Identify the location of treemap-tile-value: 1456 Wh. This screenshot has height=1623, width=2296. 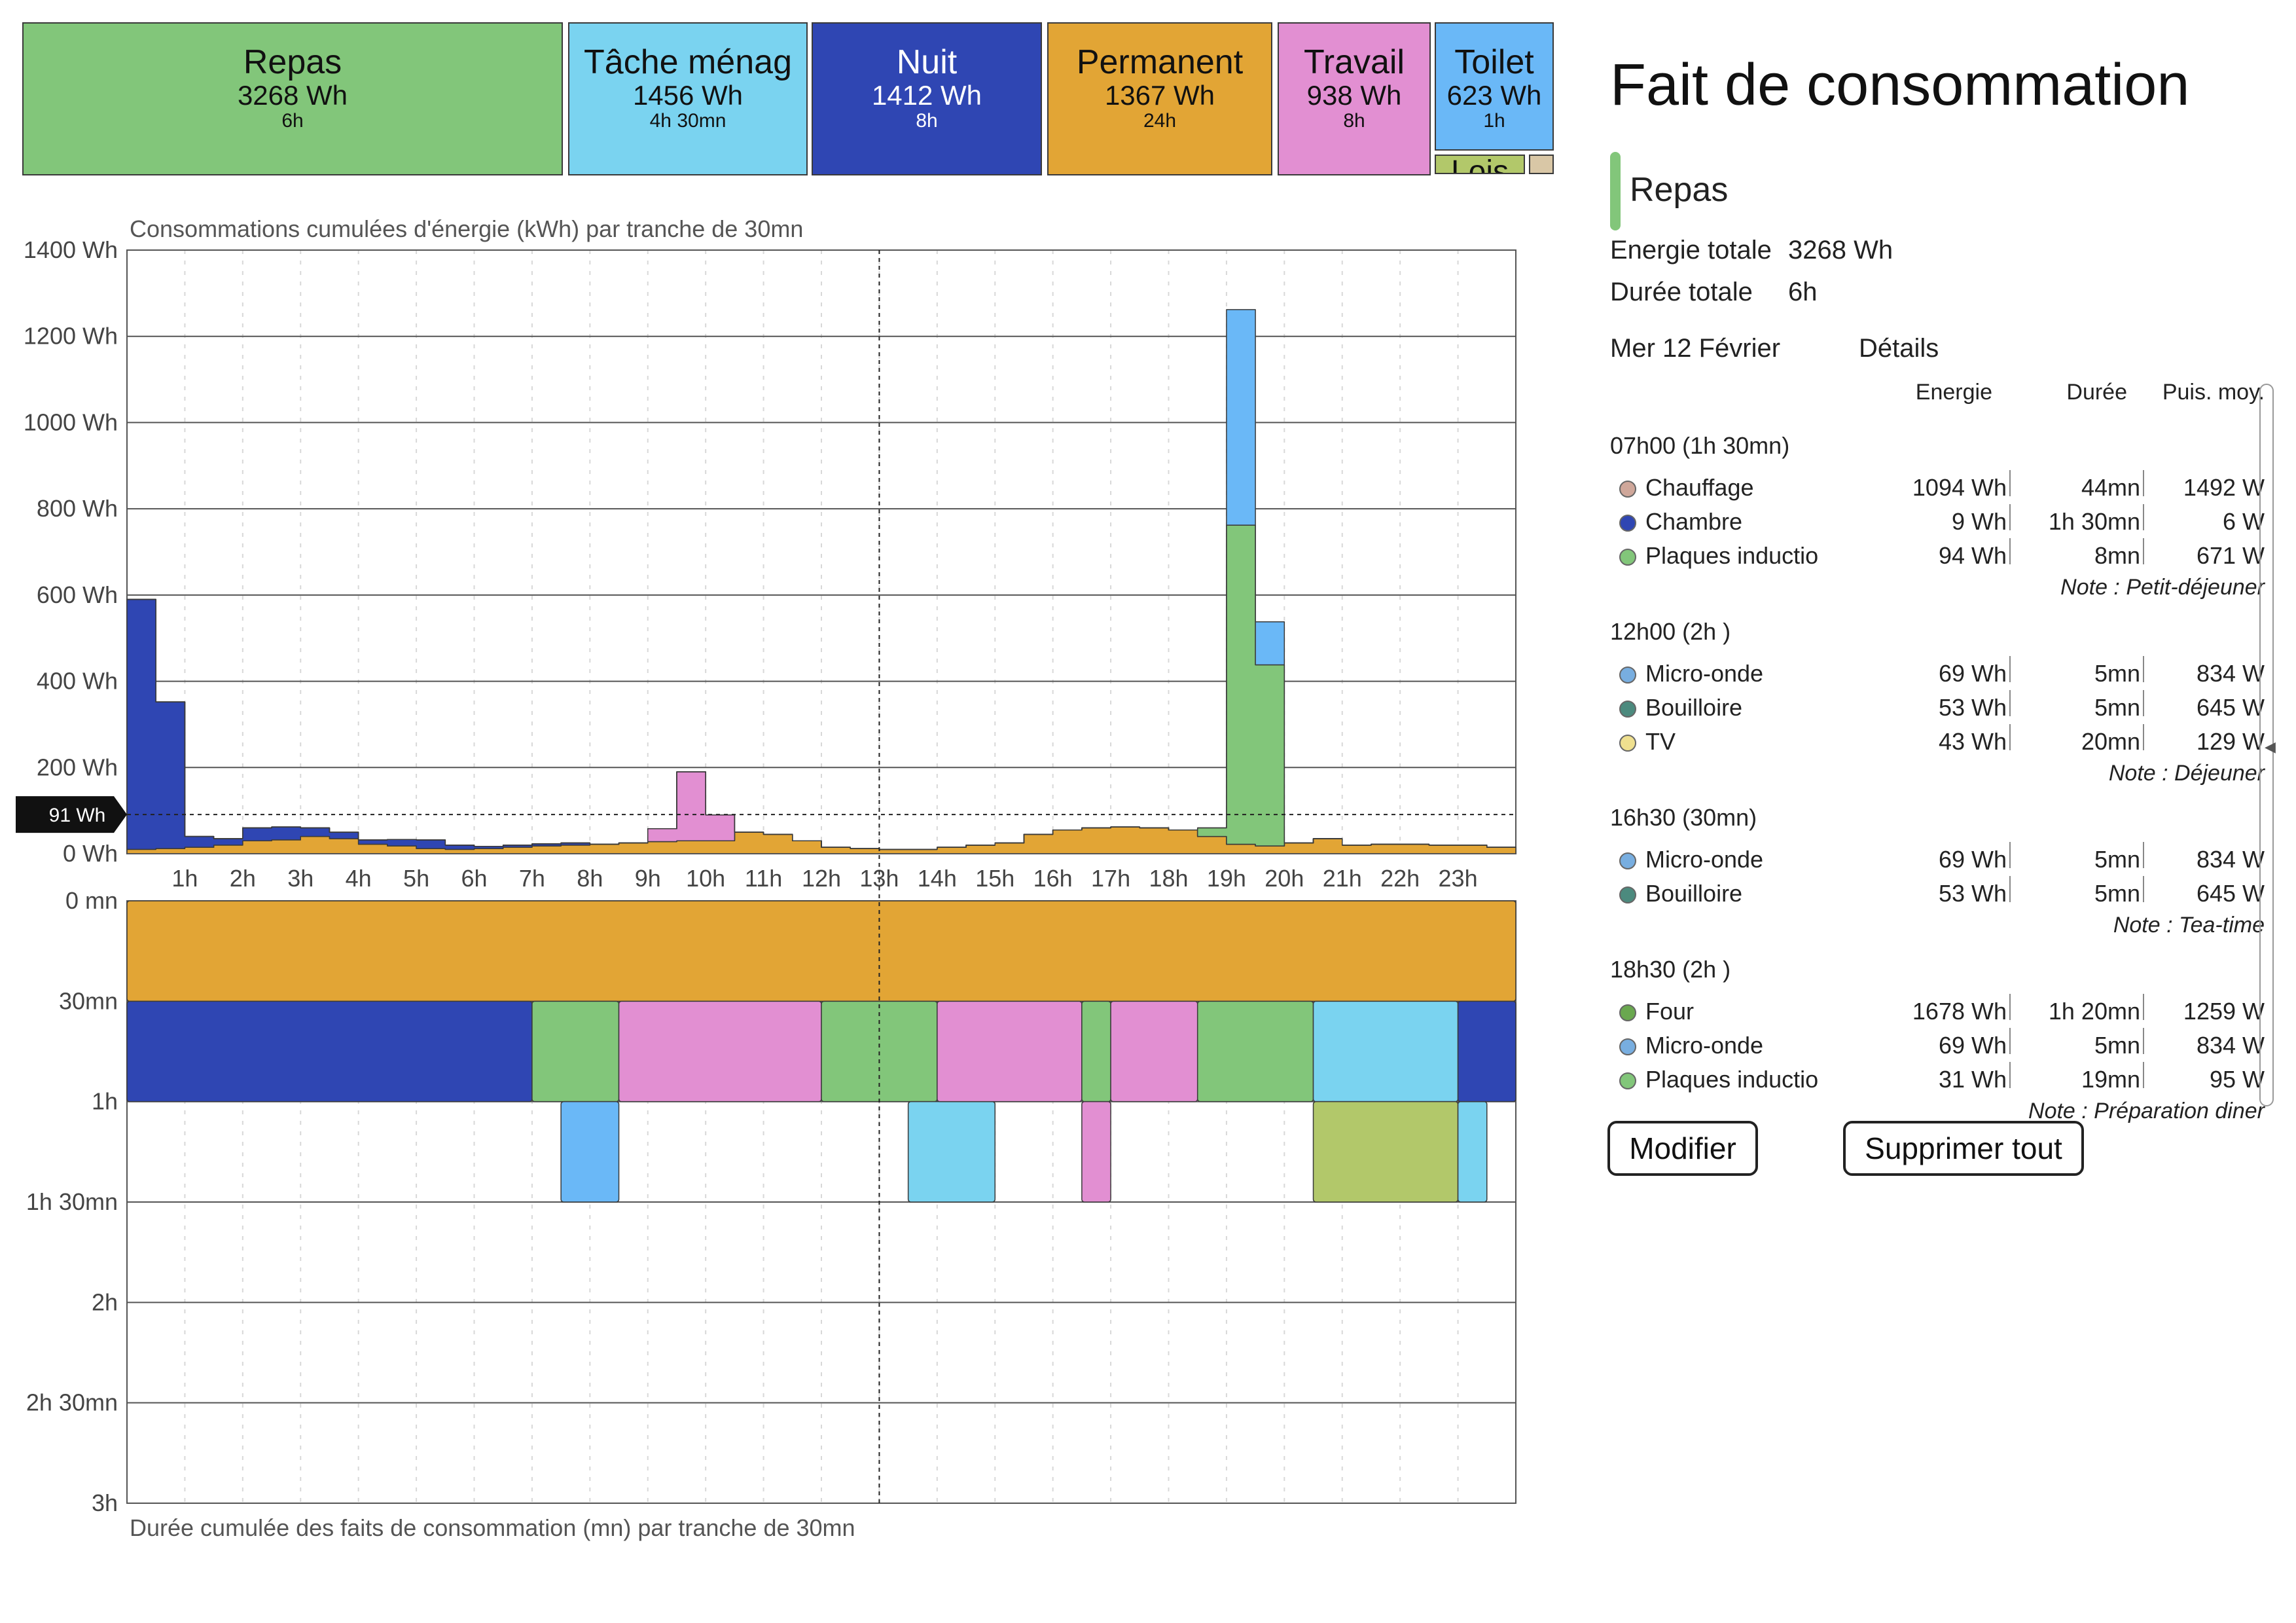
(688, 95).